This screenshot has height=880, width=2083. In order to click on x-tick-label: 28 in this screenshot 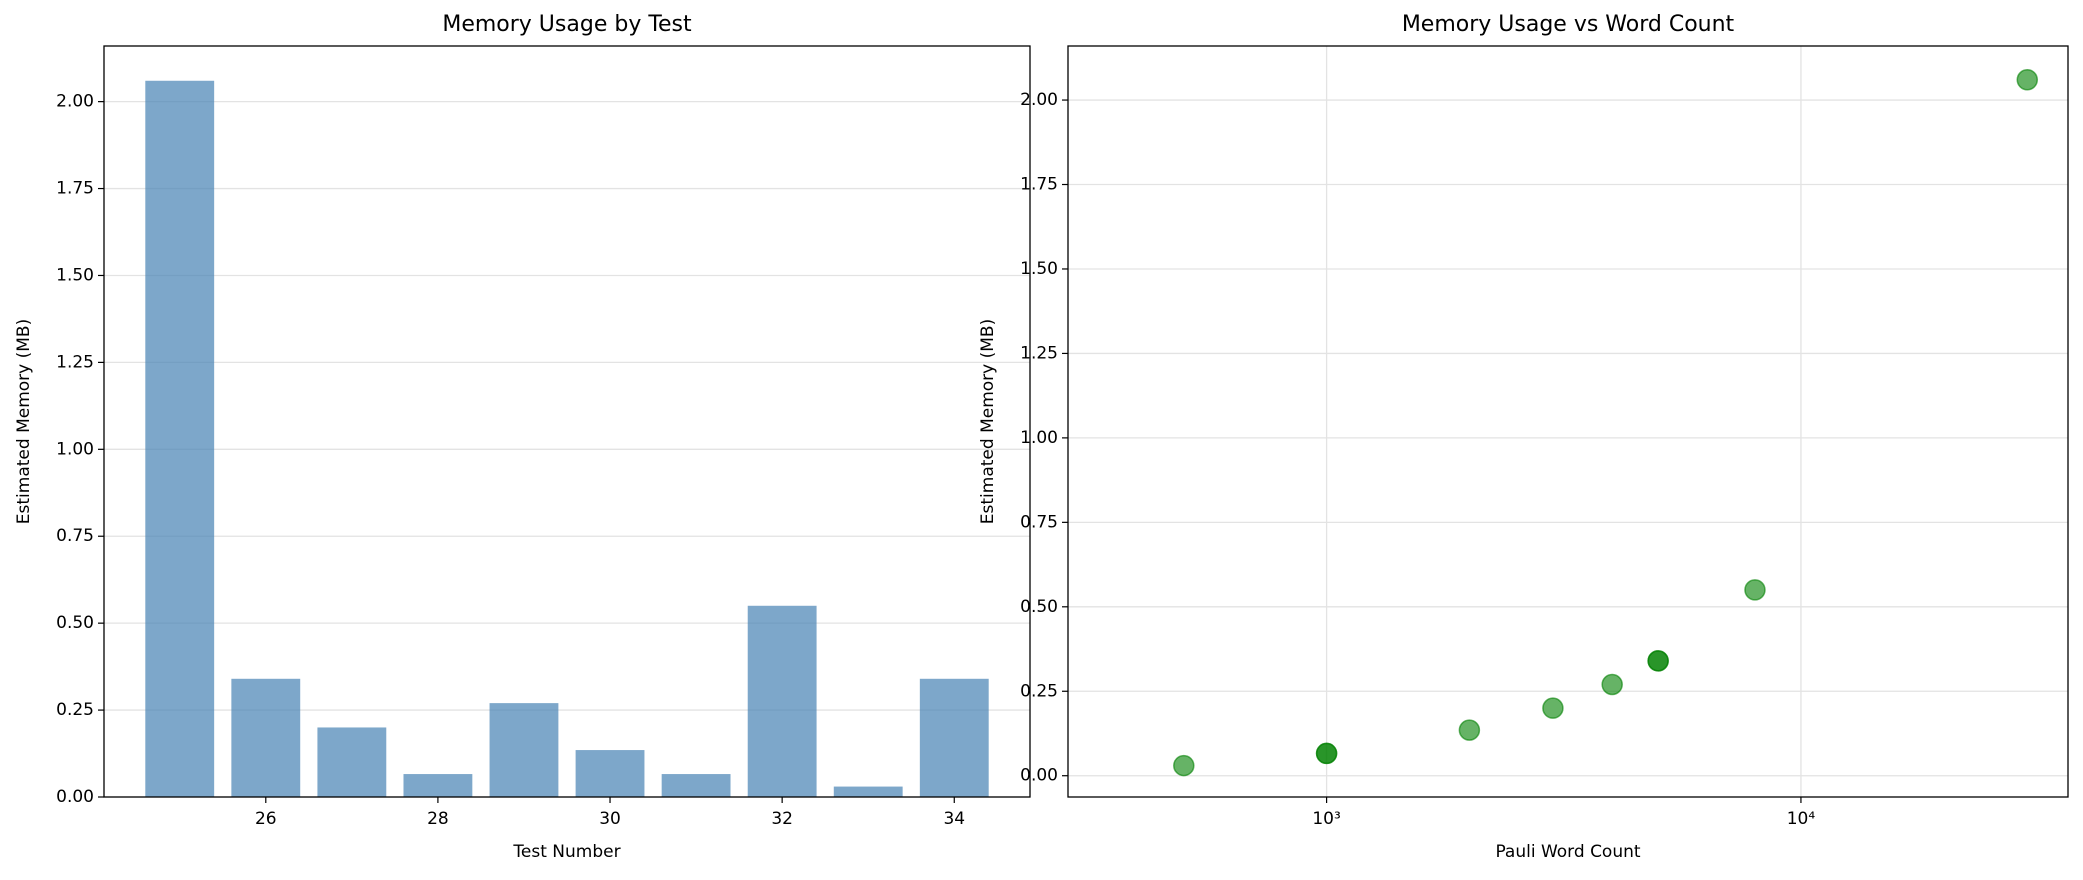, I will do `click(438, 819)`.